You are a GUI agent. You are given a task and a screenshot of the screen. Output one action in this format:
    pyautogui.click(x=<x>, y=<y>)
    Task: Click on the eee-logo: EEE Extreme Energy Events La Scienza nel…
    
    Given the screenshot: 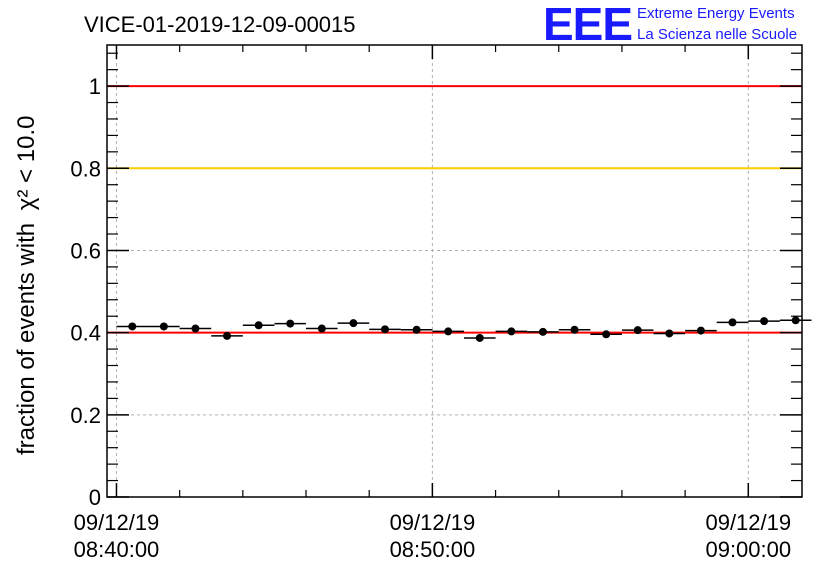 What is the action you would take?
    pyautogui.click(x=670, y=25)
    